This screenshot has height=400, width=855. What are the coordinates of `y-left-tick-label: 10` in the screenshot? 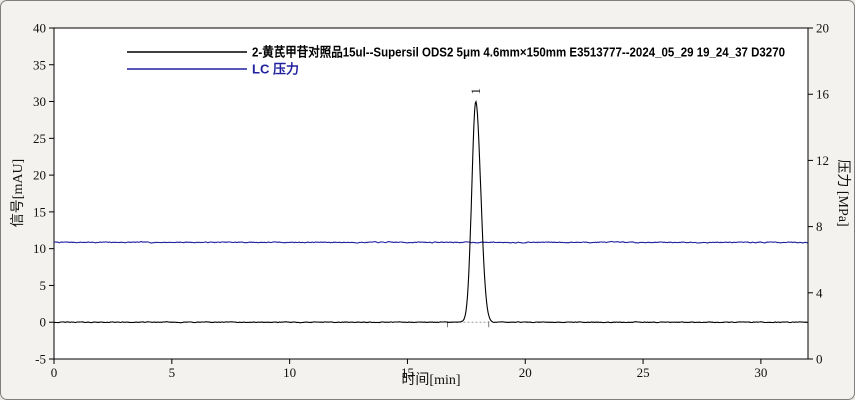 It's located at (39, 248).